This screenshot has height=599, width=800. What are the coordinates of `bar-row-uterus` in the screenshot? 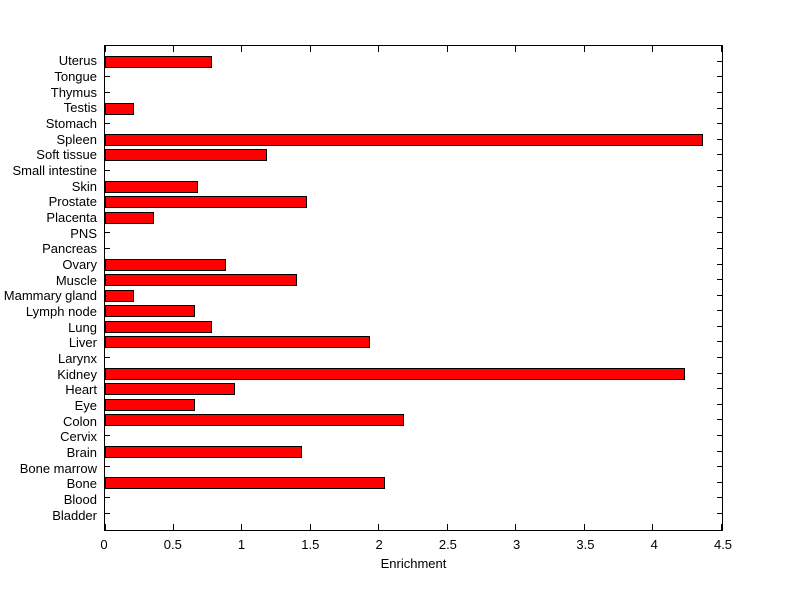 It's located at (413, 62).